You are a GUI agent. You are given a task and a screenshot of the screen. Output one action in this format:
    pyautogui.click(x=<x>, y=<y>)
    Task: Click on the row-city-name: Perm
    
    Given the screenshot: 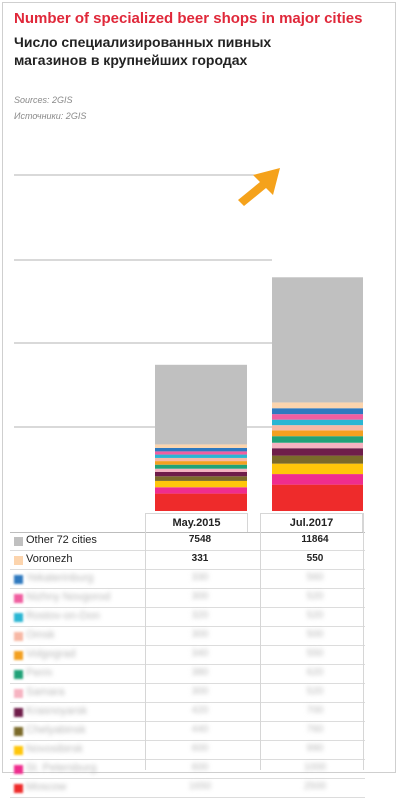 What is the action you would take?
    pyautogui.click(x=39, y=673)
    